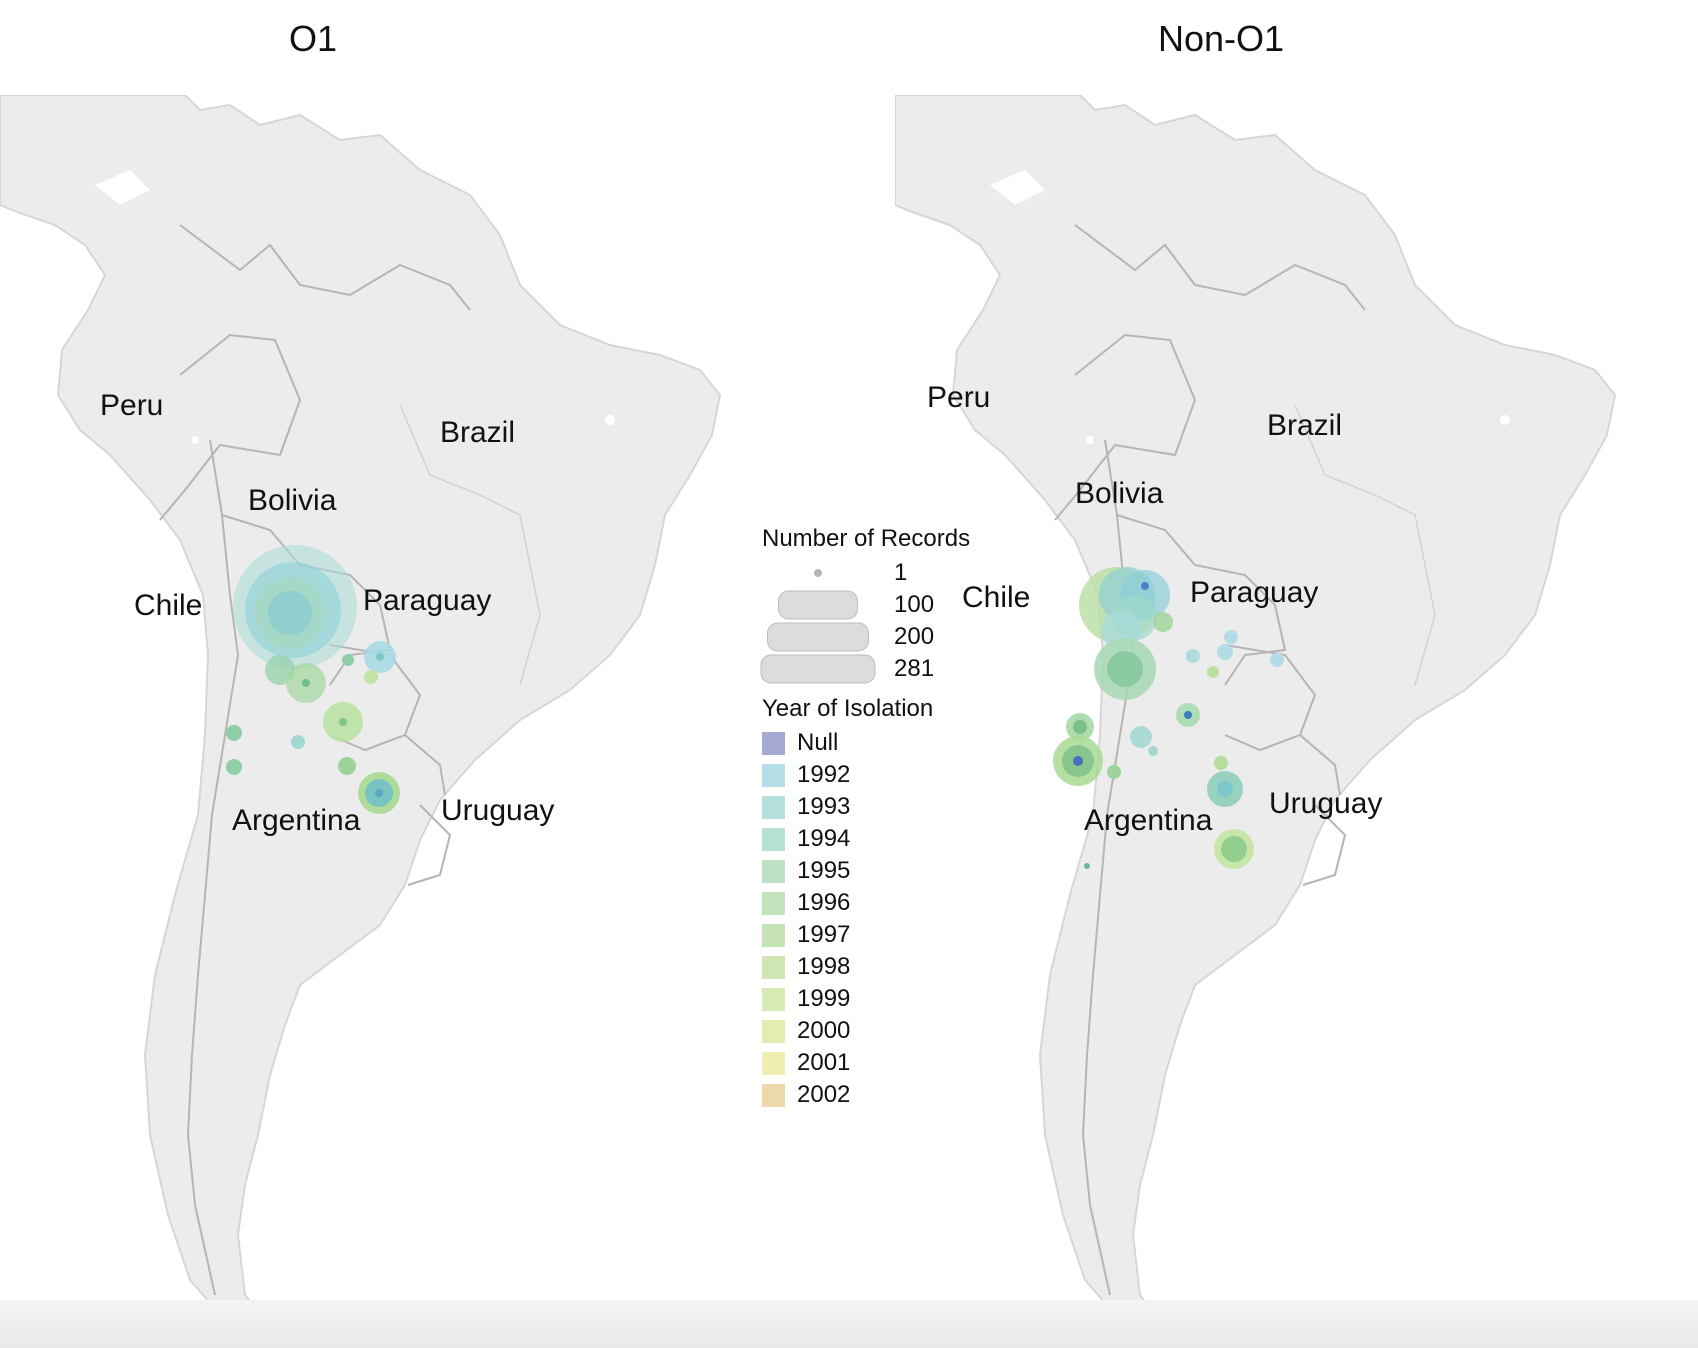 Image resolution: width=1698 pixels, height=1348 pixels. Describe the element at coordinates (890, 871) in the screenshot. I see `year-legend-item: 1995` at that location.